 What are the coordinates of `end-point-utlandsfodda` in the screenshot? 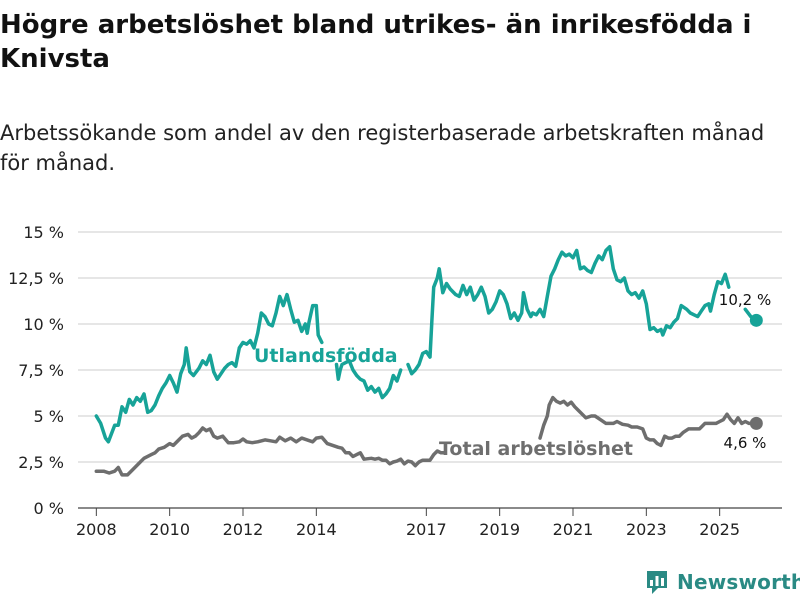 It's located at (756, 320).